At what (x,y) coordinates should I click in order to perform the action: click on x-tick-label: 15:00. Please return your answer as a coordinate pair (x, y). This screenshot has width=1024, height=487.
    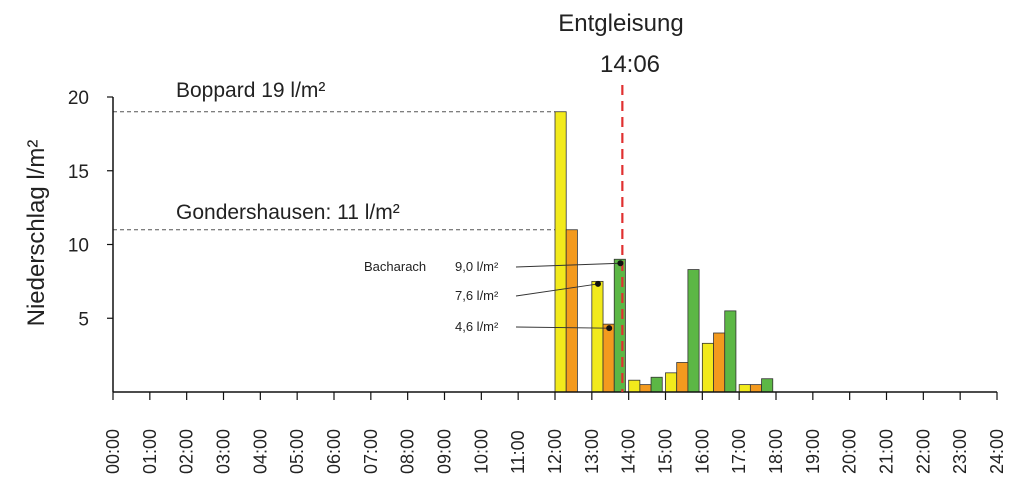
    Looking at the image, I should click on (666, 451).